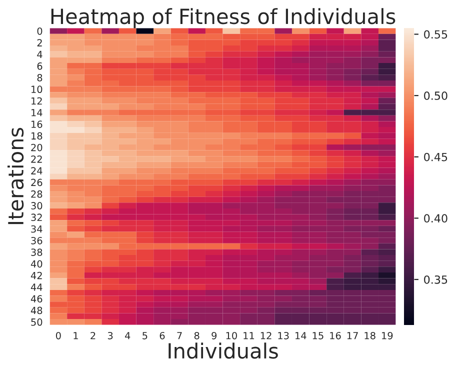  I want to click on y-tick-label: 26, so click(36, 182).